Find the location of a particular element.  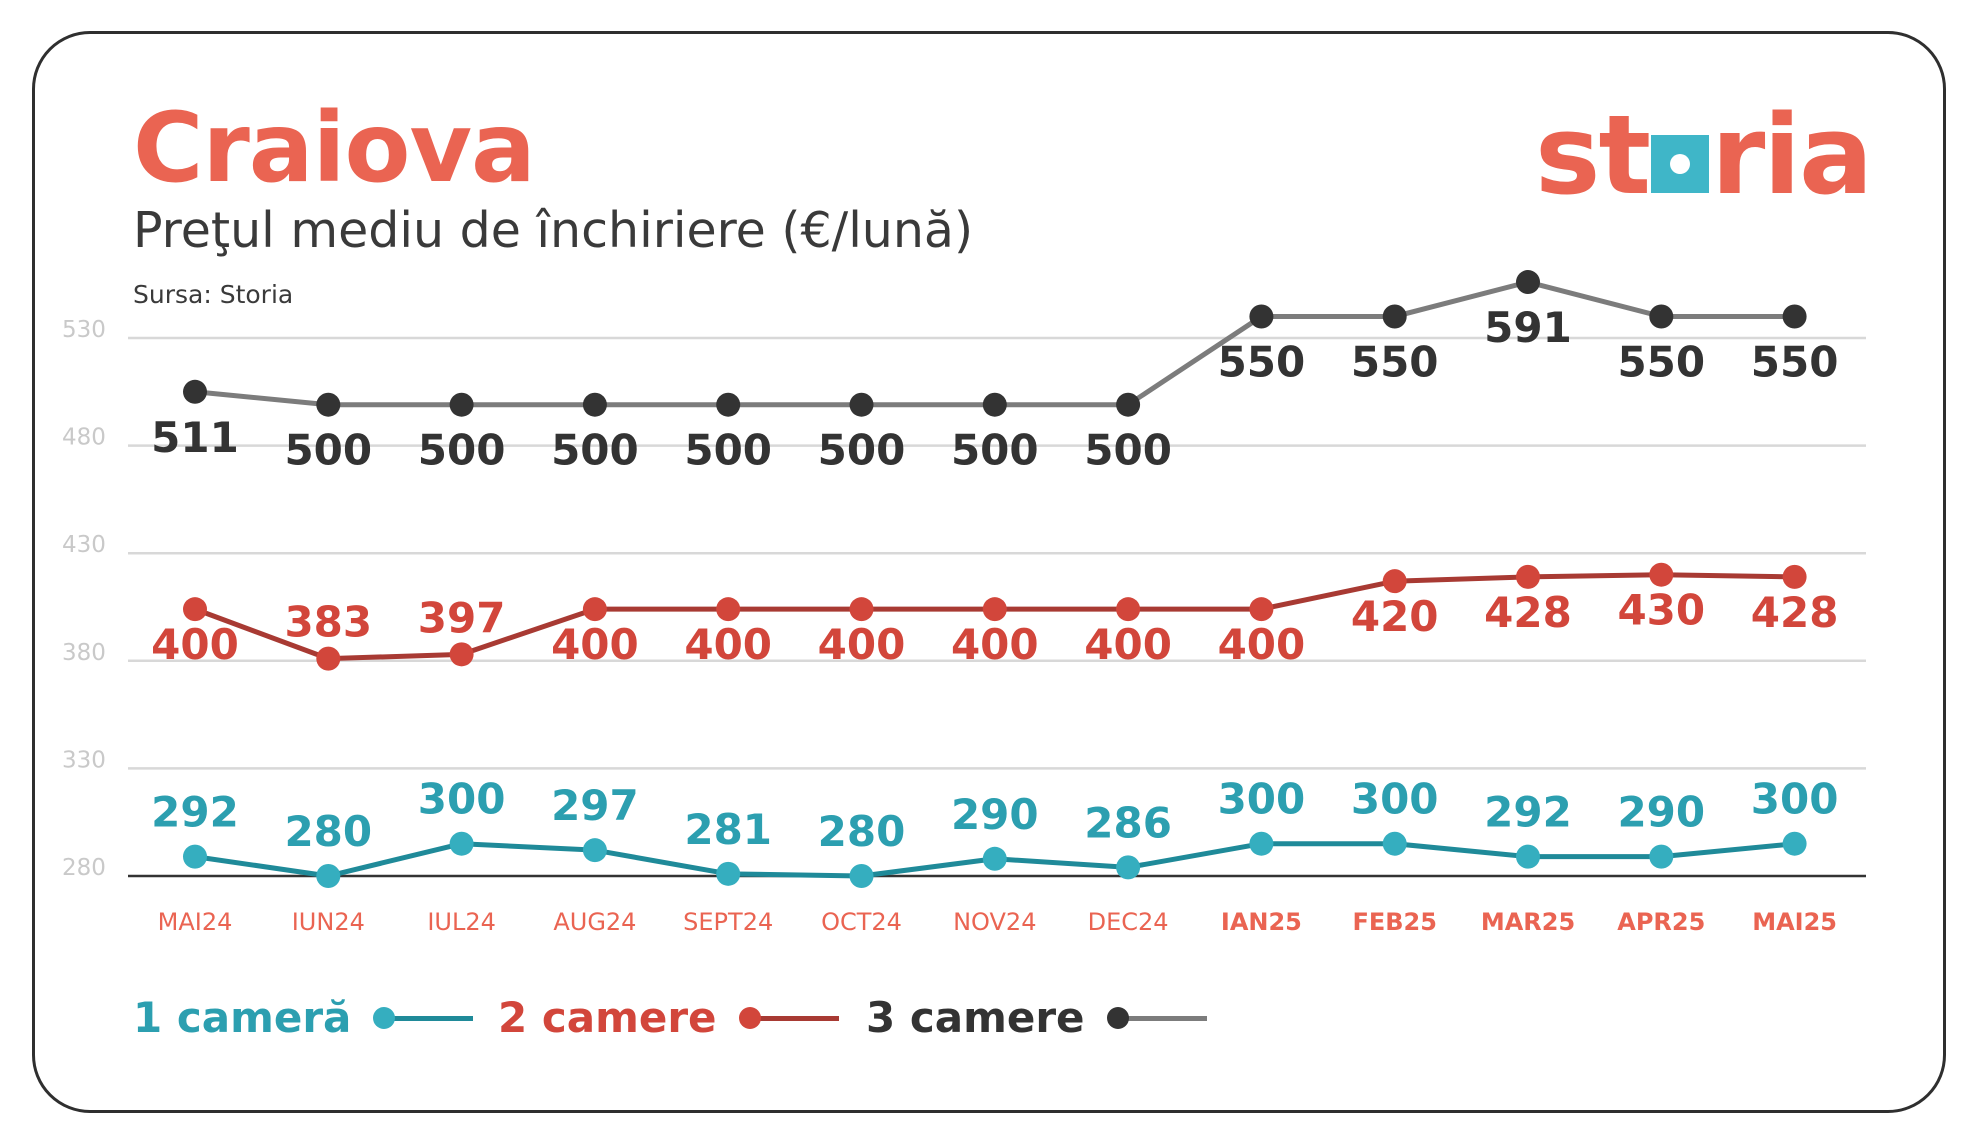

legend-label-1-camera: 1 cameră is located at coordinates (242, 1017).